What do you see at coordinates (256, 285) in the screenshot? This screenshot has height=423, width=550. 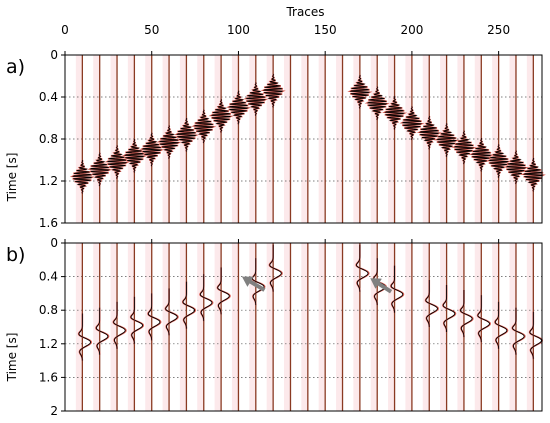 I see `arrow-shaft` at bounding box center [256, 285].